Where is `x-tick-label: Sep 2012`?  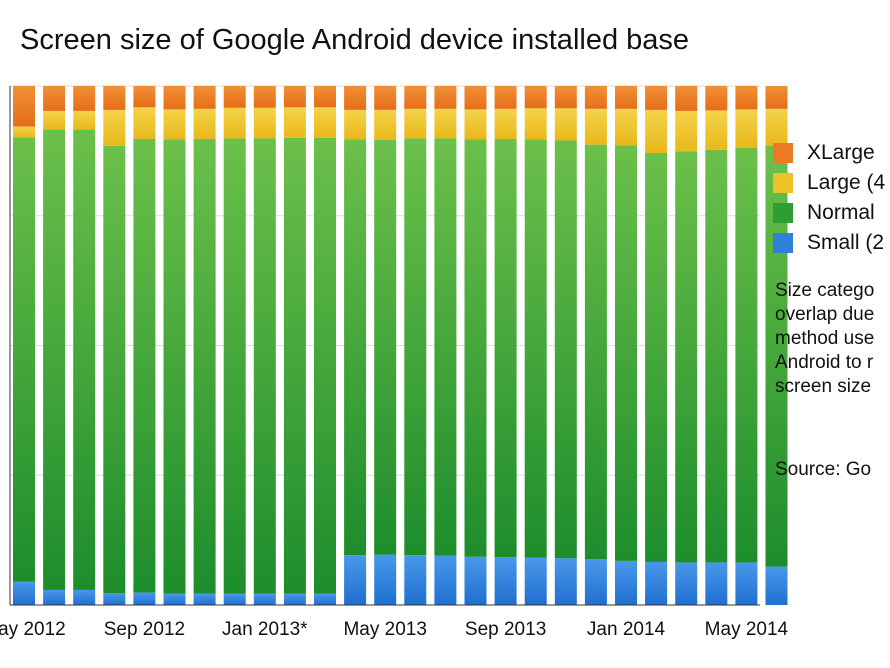
x-tick-label: Sep 2012 is located at coordinates (144, 629).